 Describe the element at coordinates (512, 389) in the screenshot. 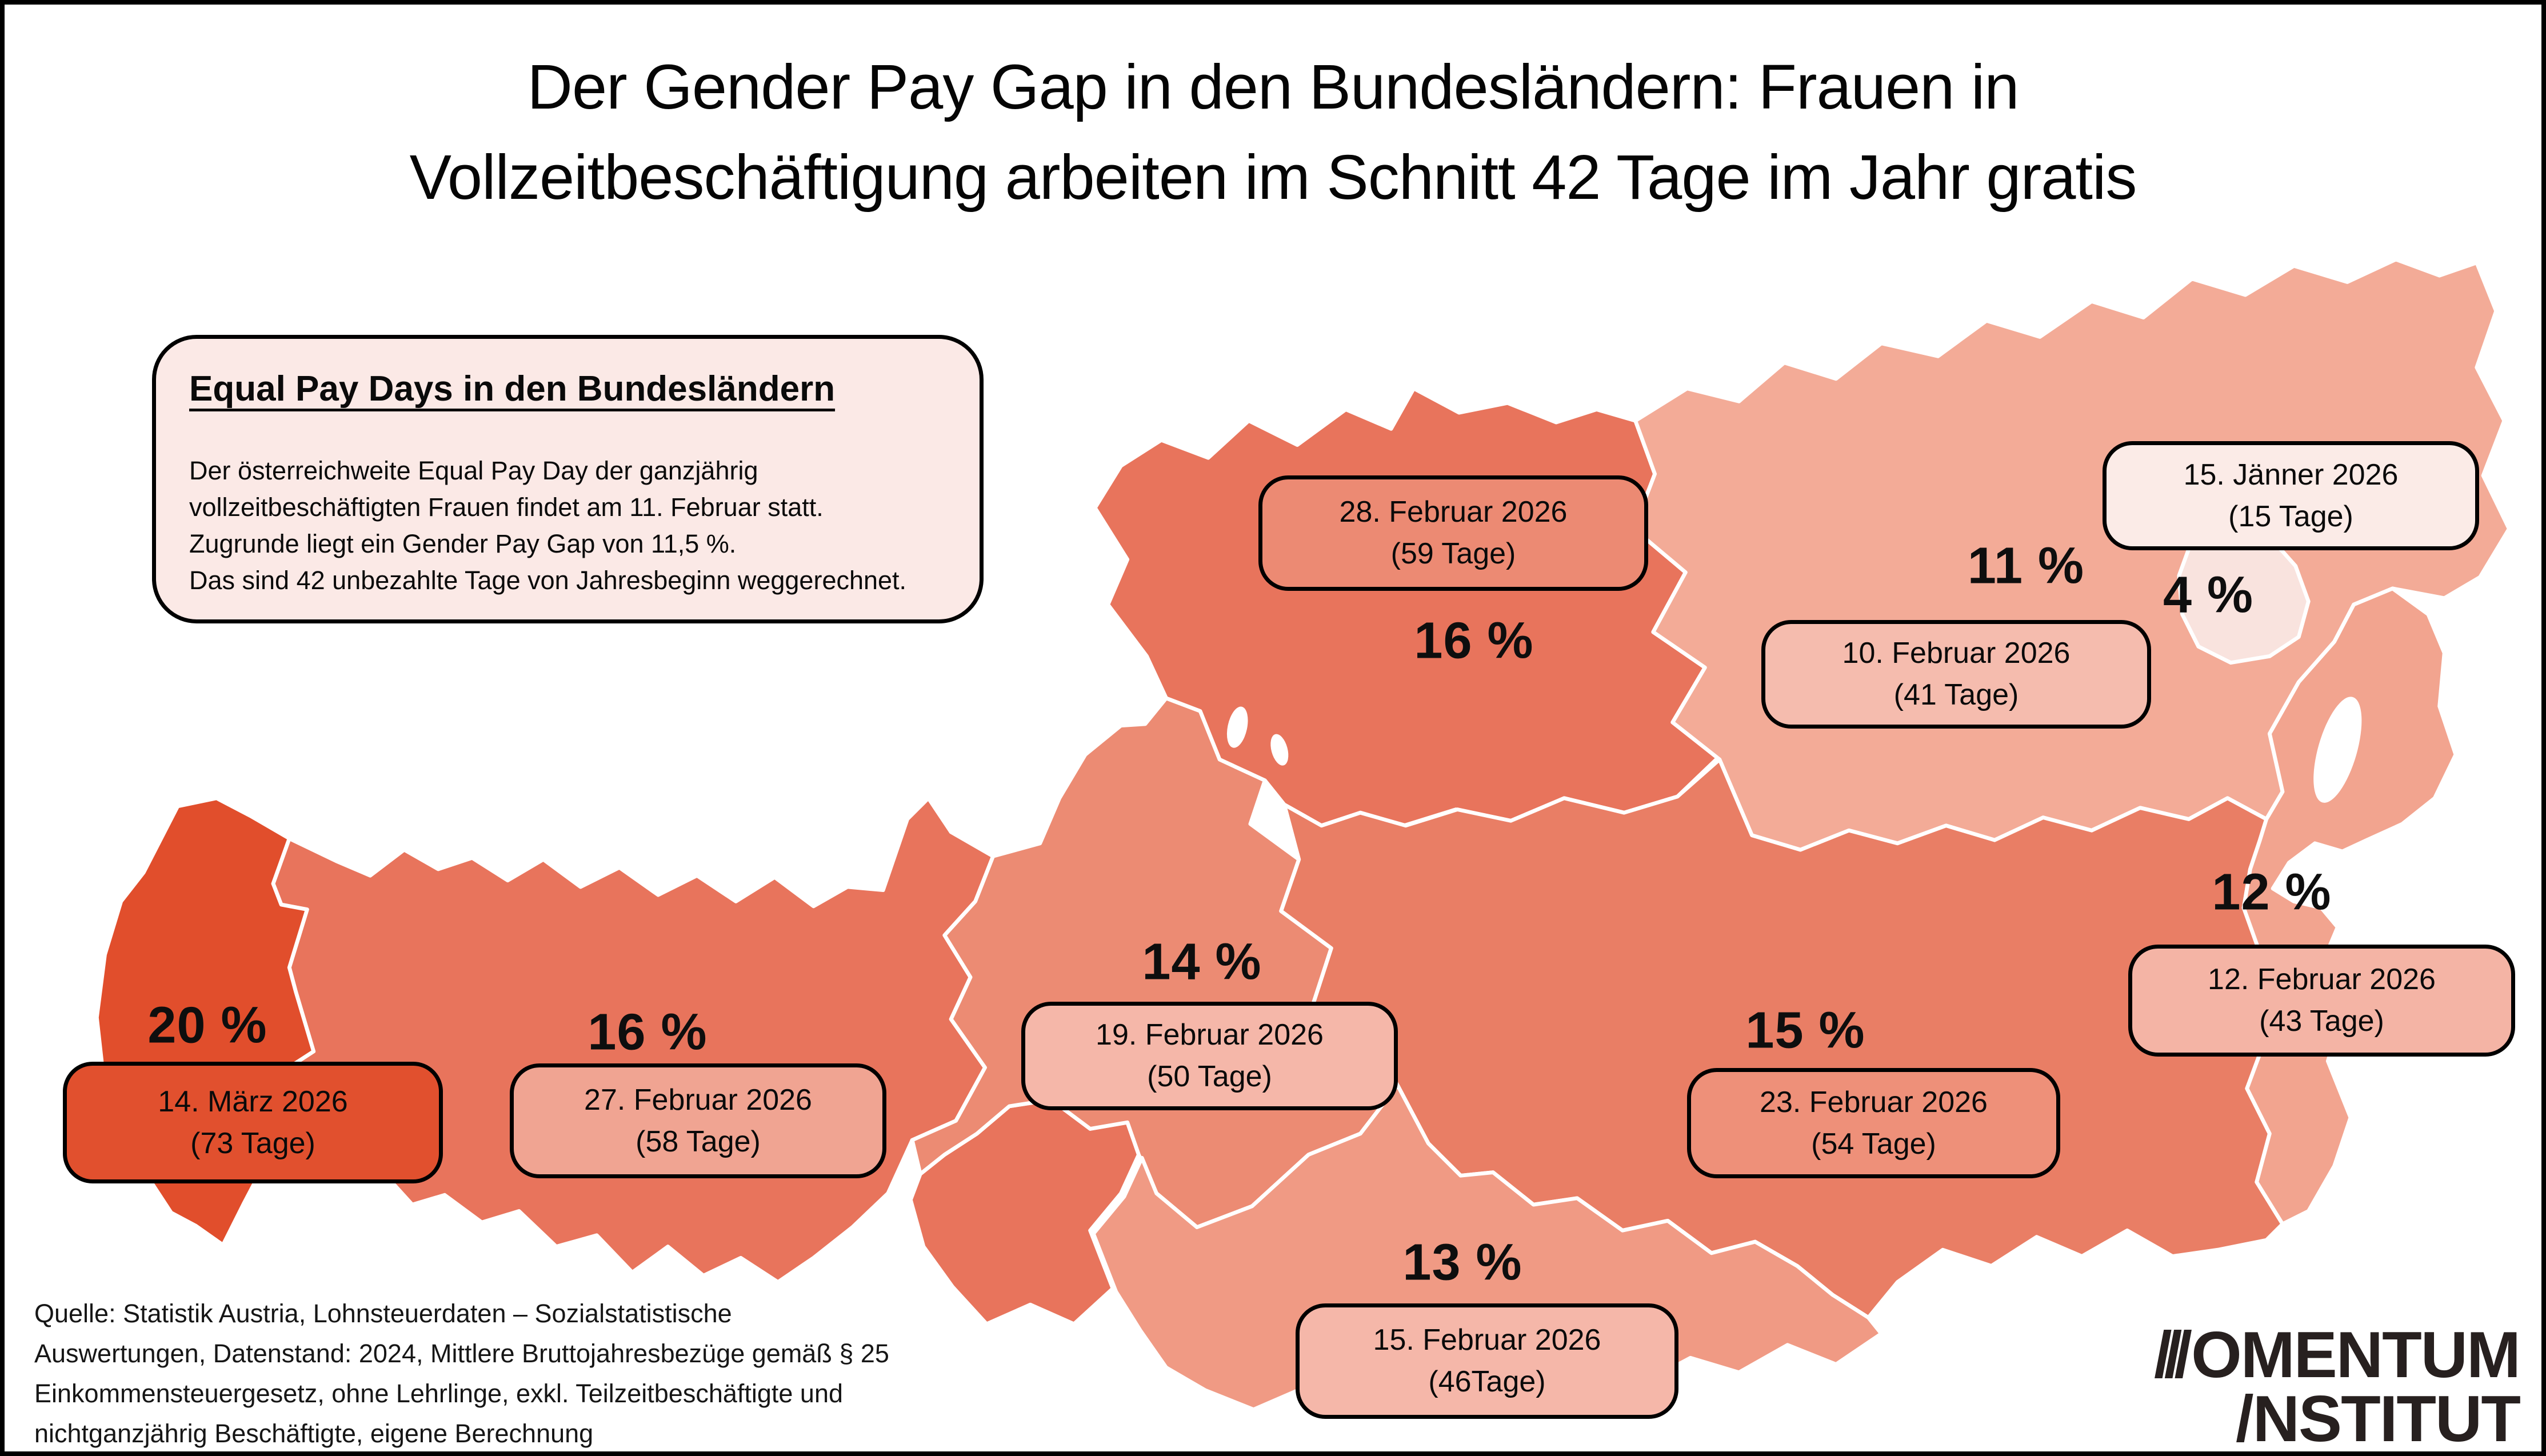

I see `info-box-heading: Equal Pay Days in den Bundesländern` at that location.